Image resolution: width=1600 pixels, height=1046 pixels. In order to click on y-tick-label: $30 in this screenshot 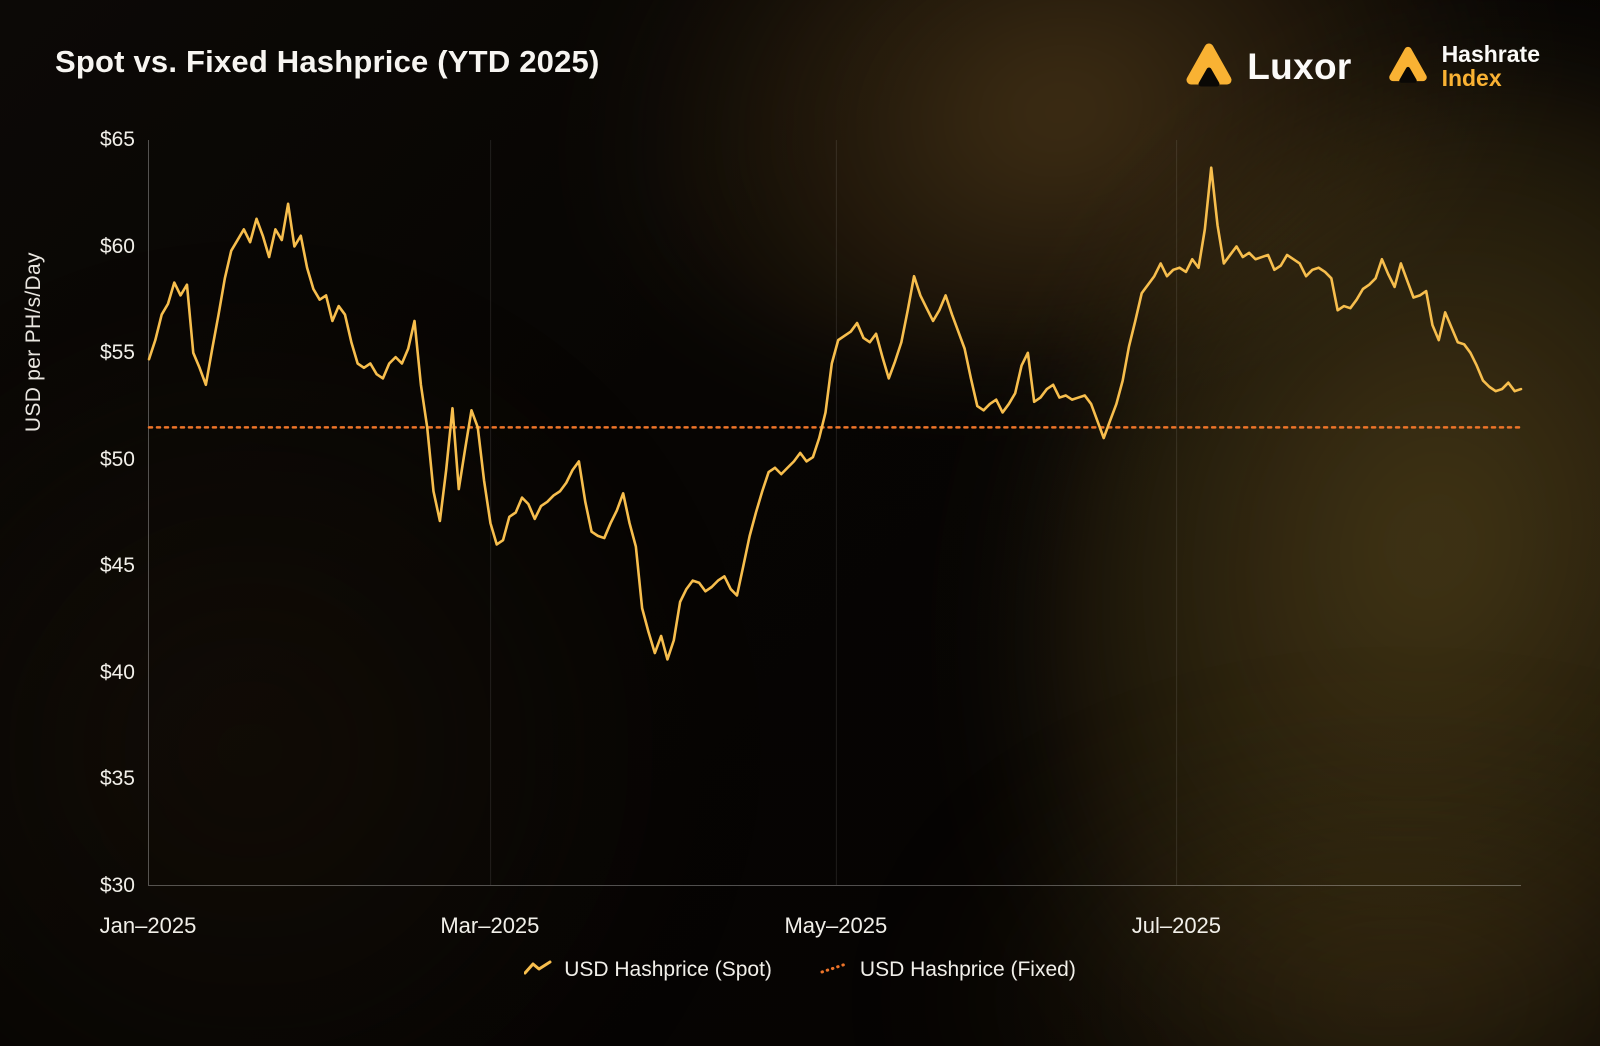, I will do `click(117, 885)`.